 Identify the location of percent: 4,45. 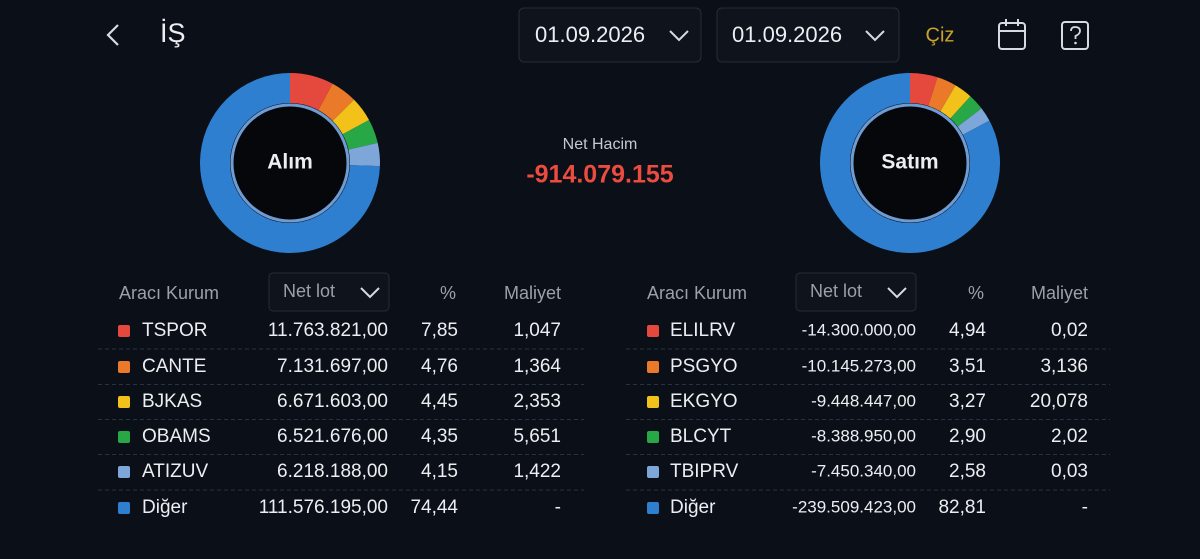
(439, 401).